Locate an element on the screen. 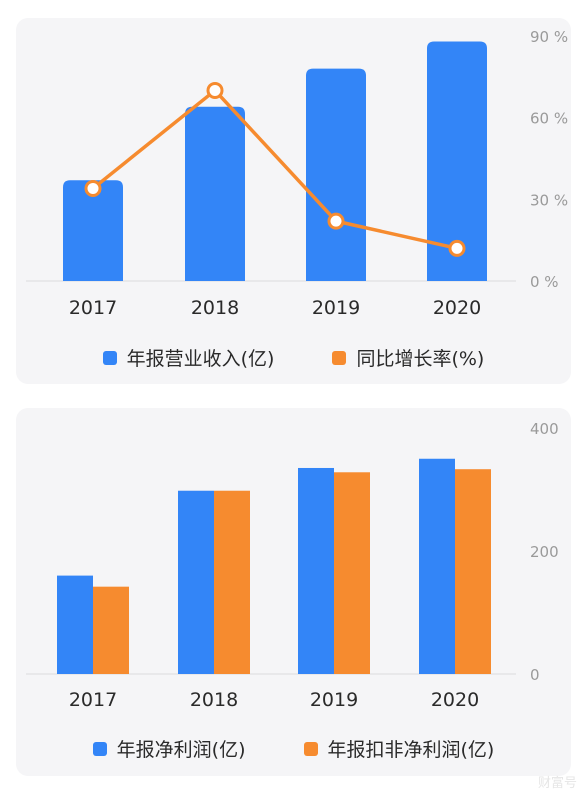 The height and width of the screenshot is (791, 585). legend-label-revenue: 年报营业收入(亿) is located at coordinates (200, 359).